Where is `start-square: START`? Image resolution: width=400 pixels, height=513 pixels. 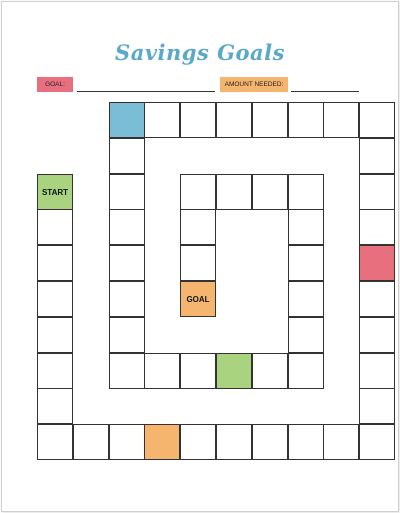 start-square: START is located at coordinates (55, 192).